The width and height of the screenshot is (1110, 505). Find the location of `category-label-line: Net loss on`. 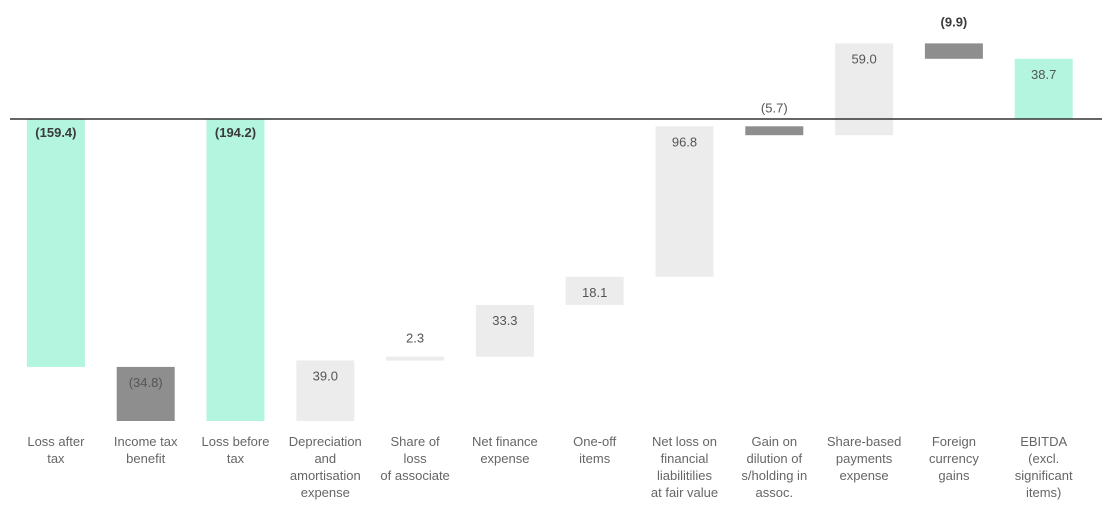

category-label-line: Net loss on is located at coordinates (684, 441).